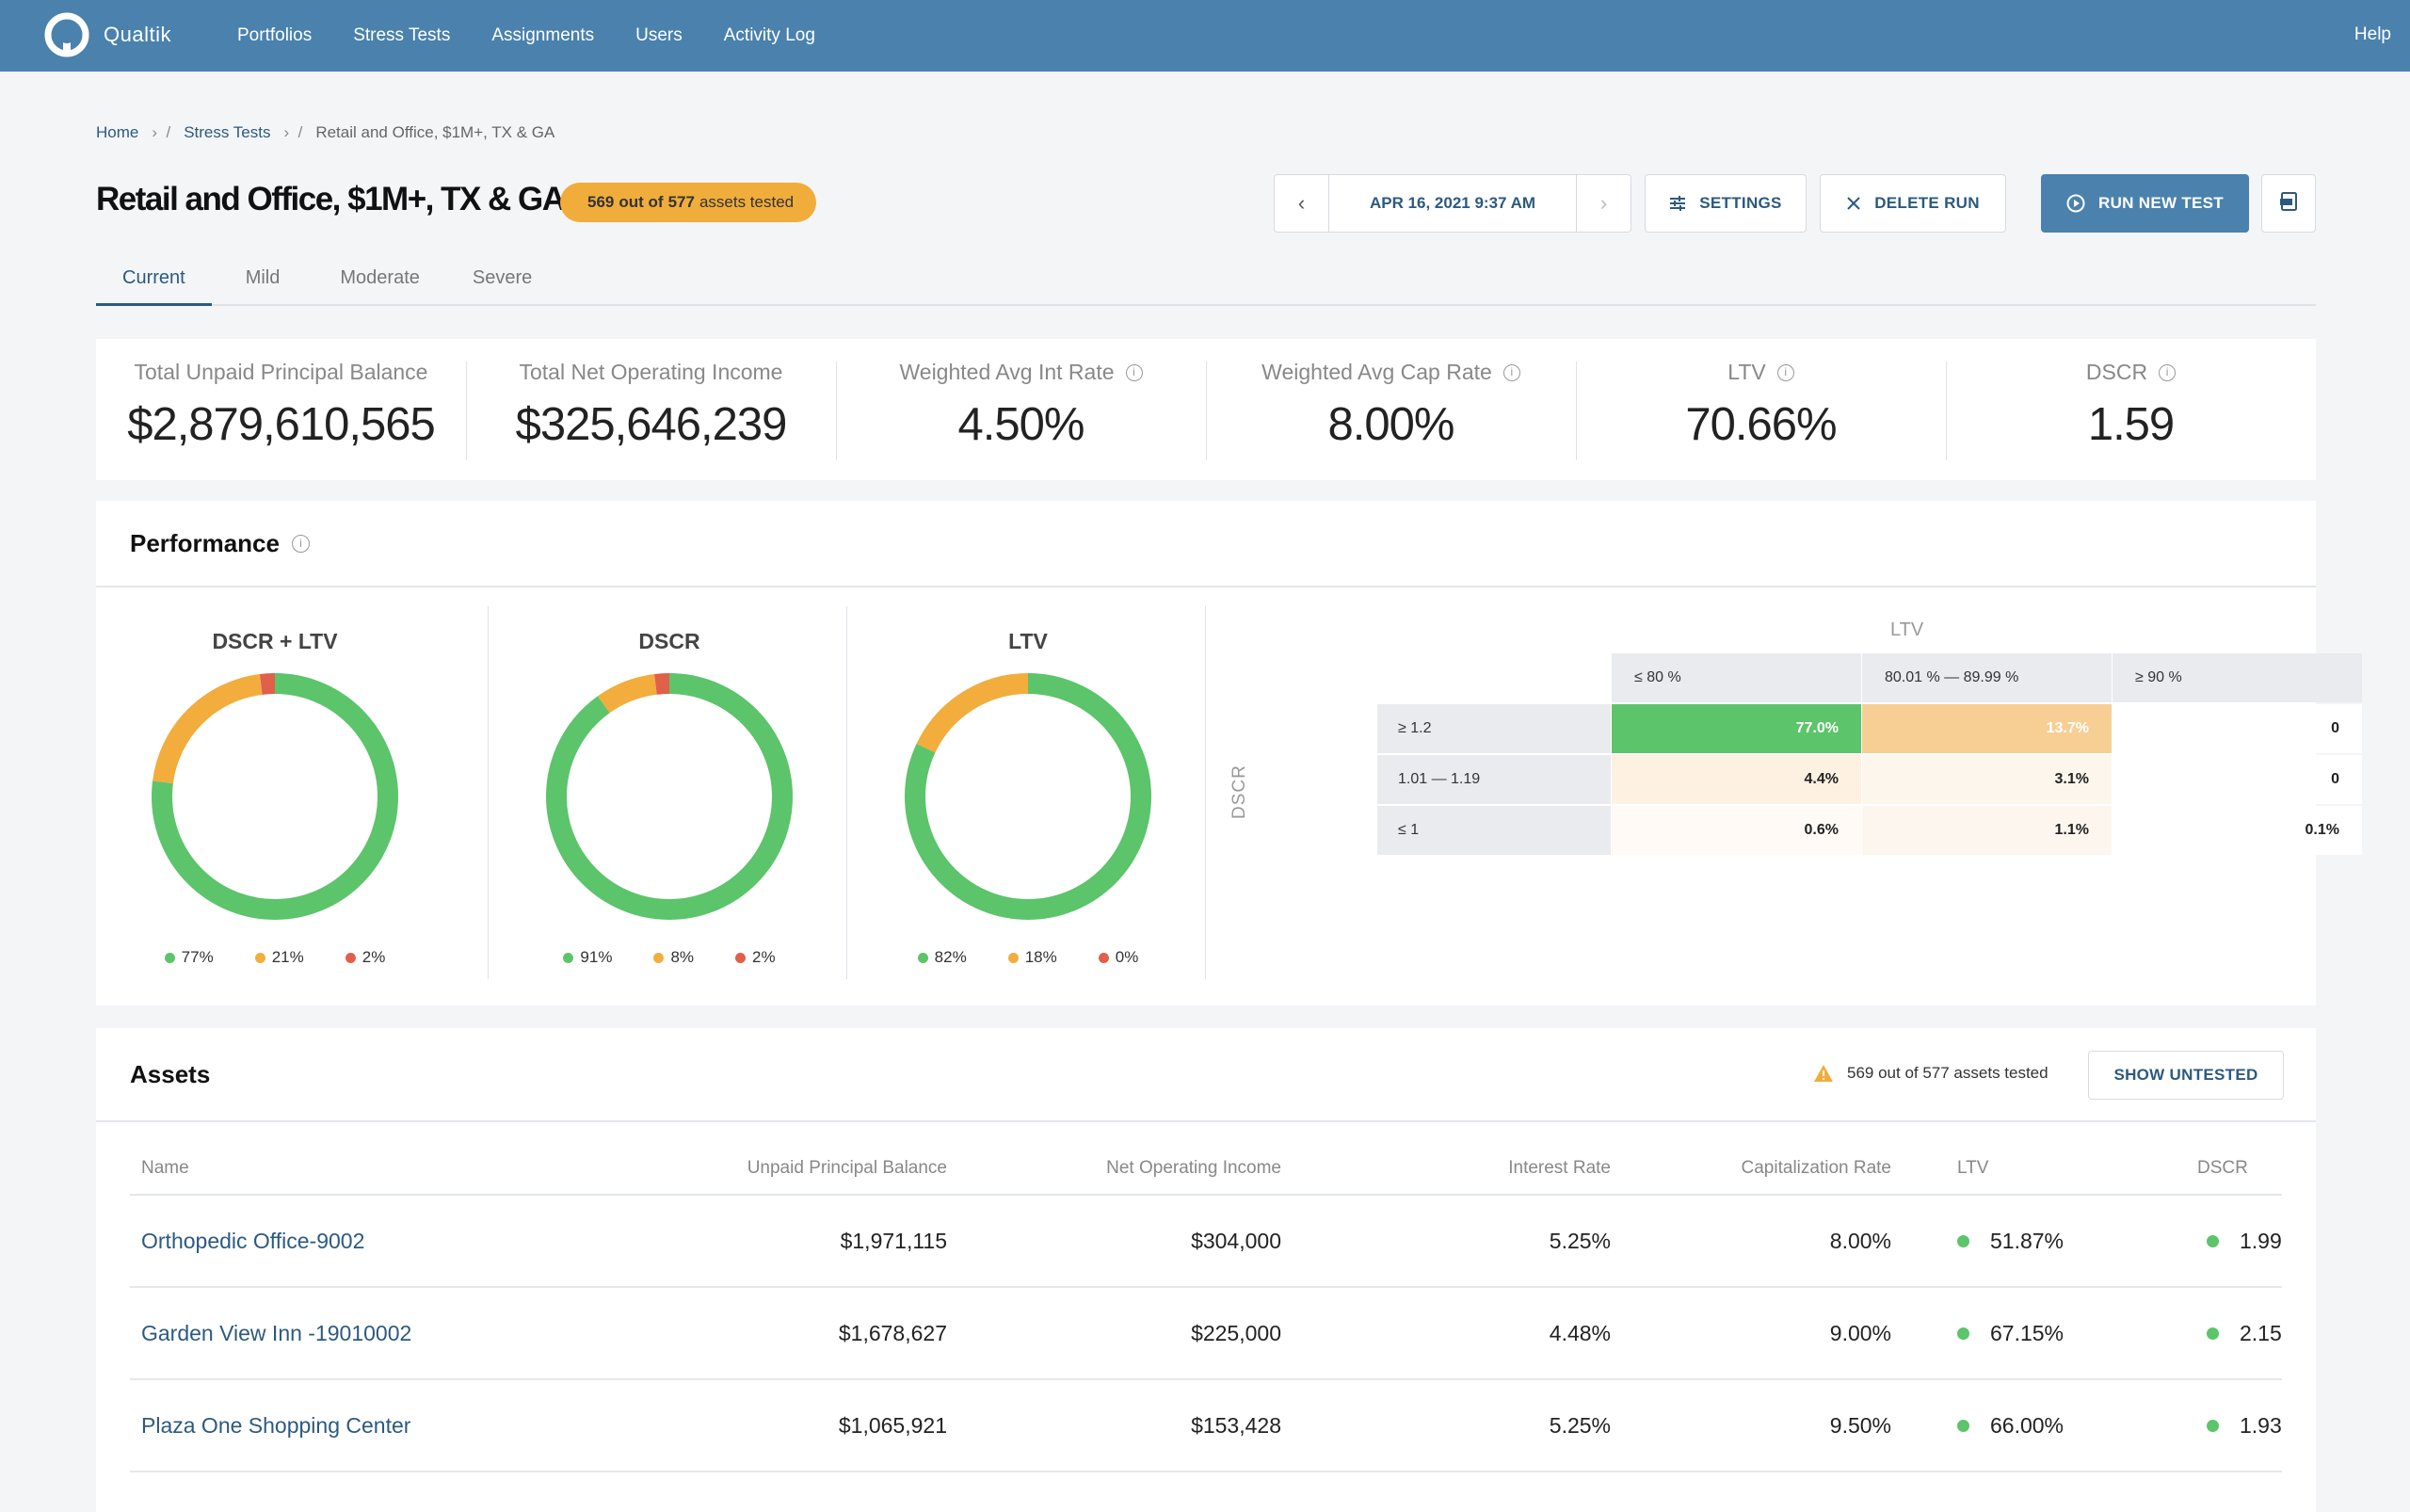  I want to click on matrix-cell: 0.1%, so click(2237, 830).